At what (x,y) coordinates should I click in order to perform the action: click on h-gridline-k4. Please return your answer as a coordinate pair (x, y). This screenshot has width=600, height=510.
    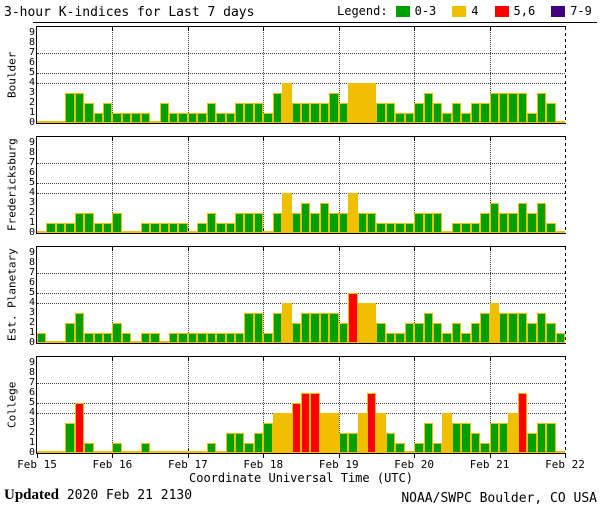
    Looking at the image, I should click on (301, 83).